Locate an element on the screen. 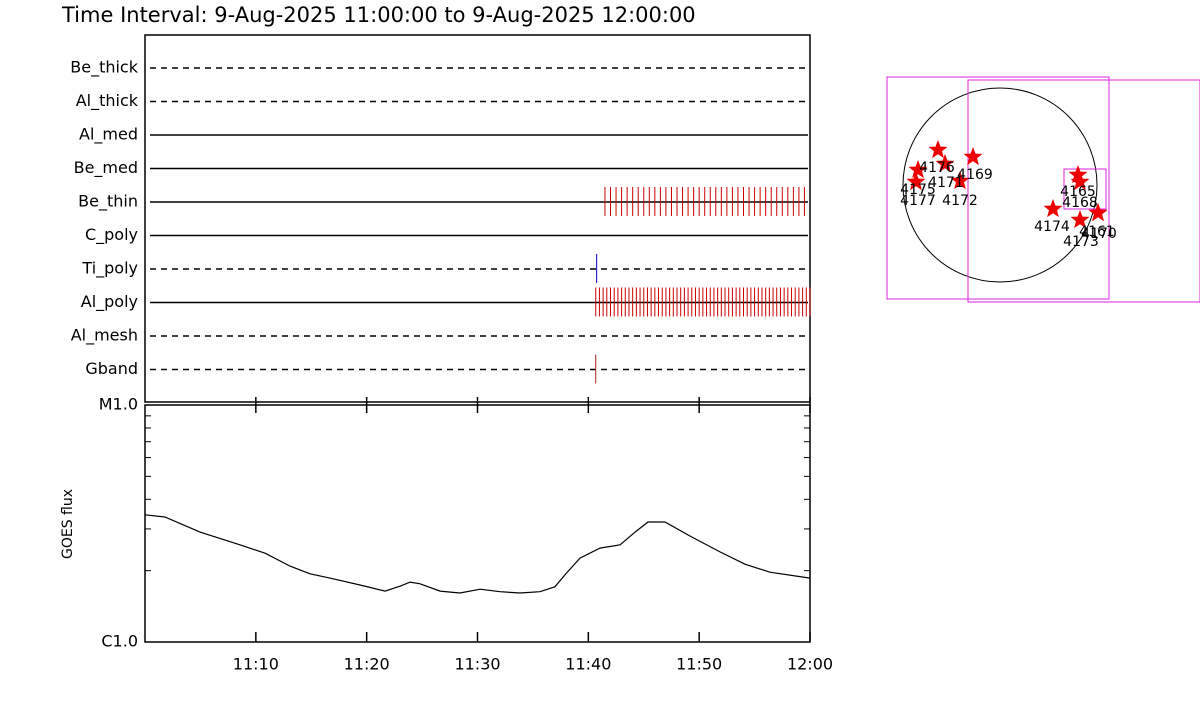 The image size is (1200, 704). region-label: 4169 is located at coordinates (975, 175).